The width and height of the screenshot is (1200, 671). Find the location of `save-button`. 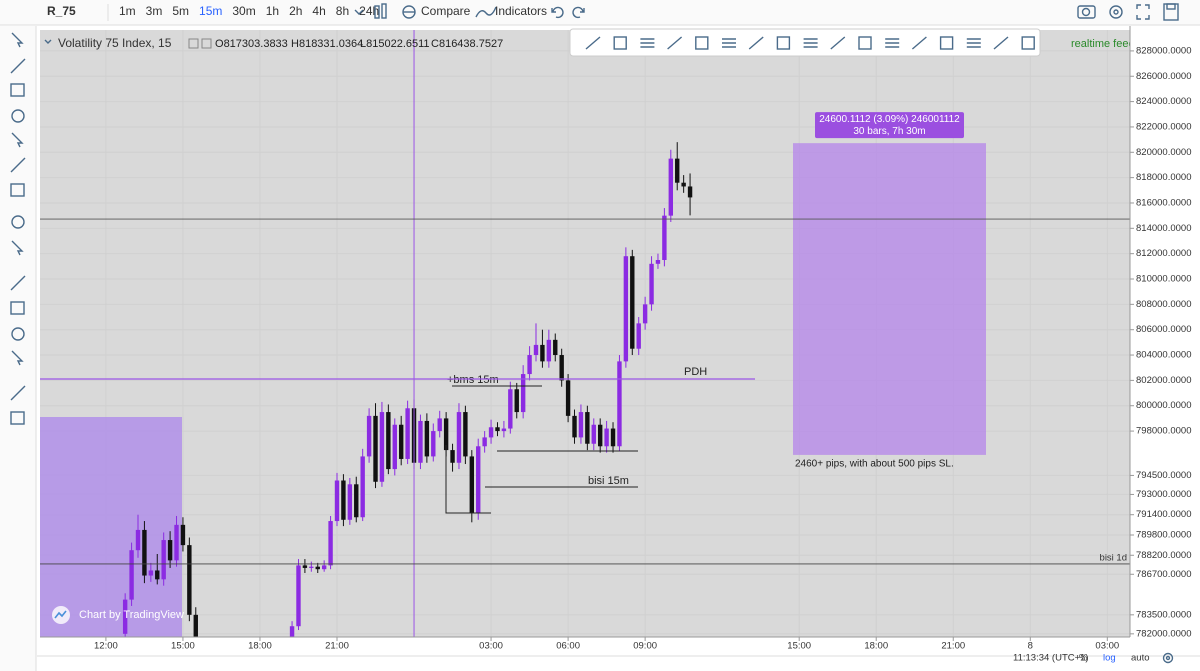

save-button is located at coordinates (1171, 12).